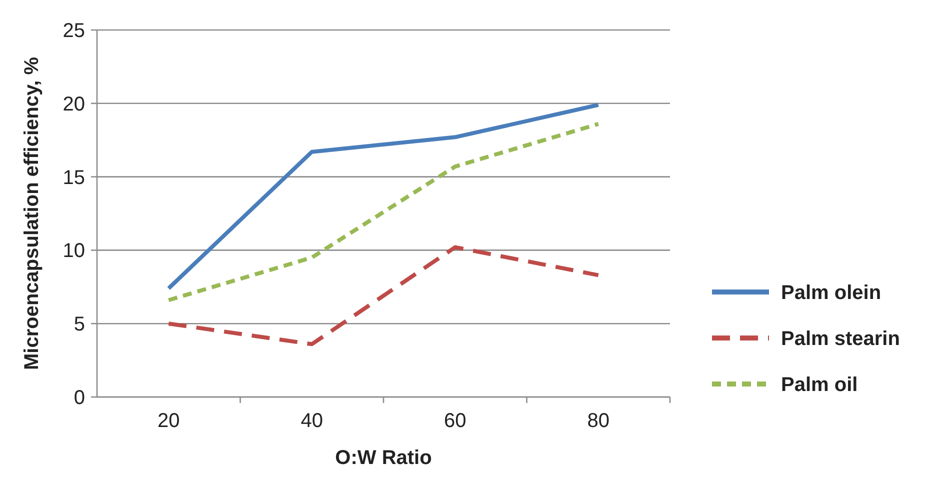 This screenshot has width=925, height=484. Describe the element at coordinates (840, 339) in the screenshot. I see `legend-label: Palm stearin` at that location.